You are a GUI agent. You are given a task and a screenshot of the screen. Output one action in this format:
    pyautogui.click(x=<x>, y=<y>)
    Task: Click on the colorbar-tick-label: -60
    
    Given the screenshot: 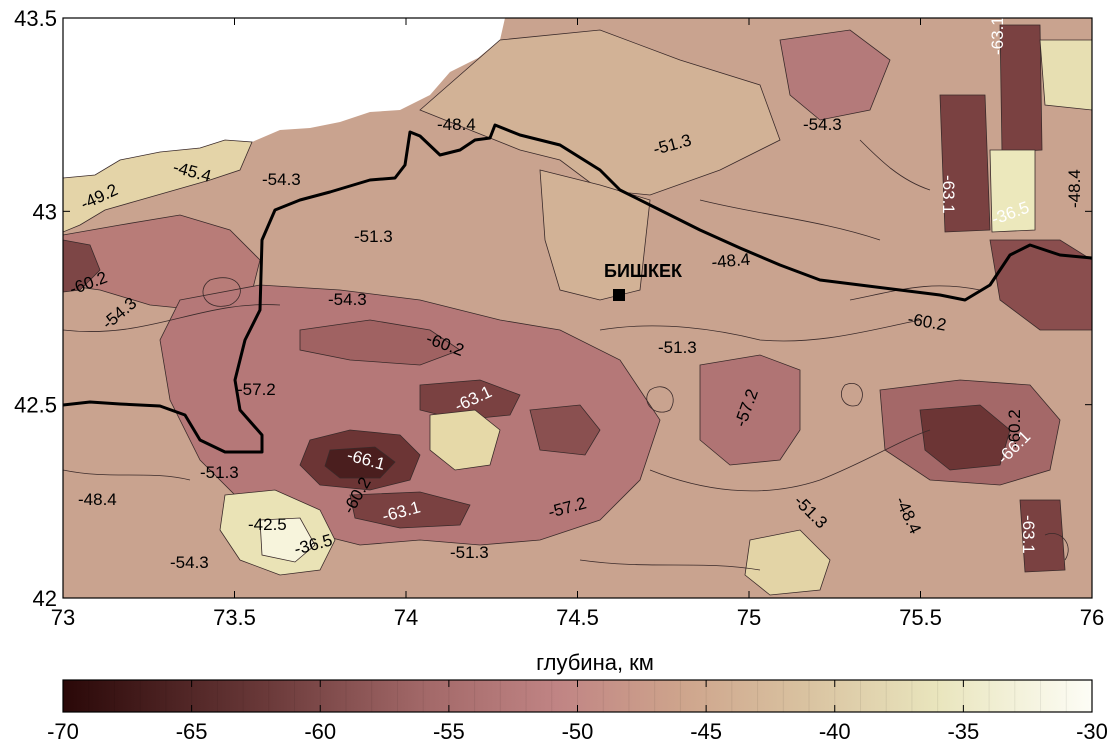 What is the action you would take?
    pyautogui.click(x=320, y=731)
    